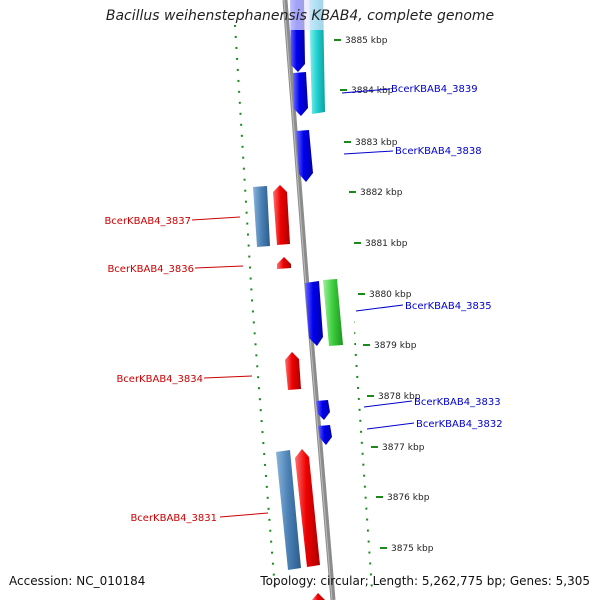 This screenshot has width=600, height=605. I want to click on gene-label: BcerKBAB4_3839, so click(434, 89).